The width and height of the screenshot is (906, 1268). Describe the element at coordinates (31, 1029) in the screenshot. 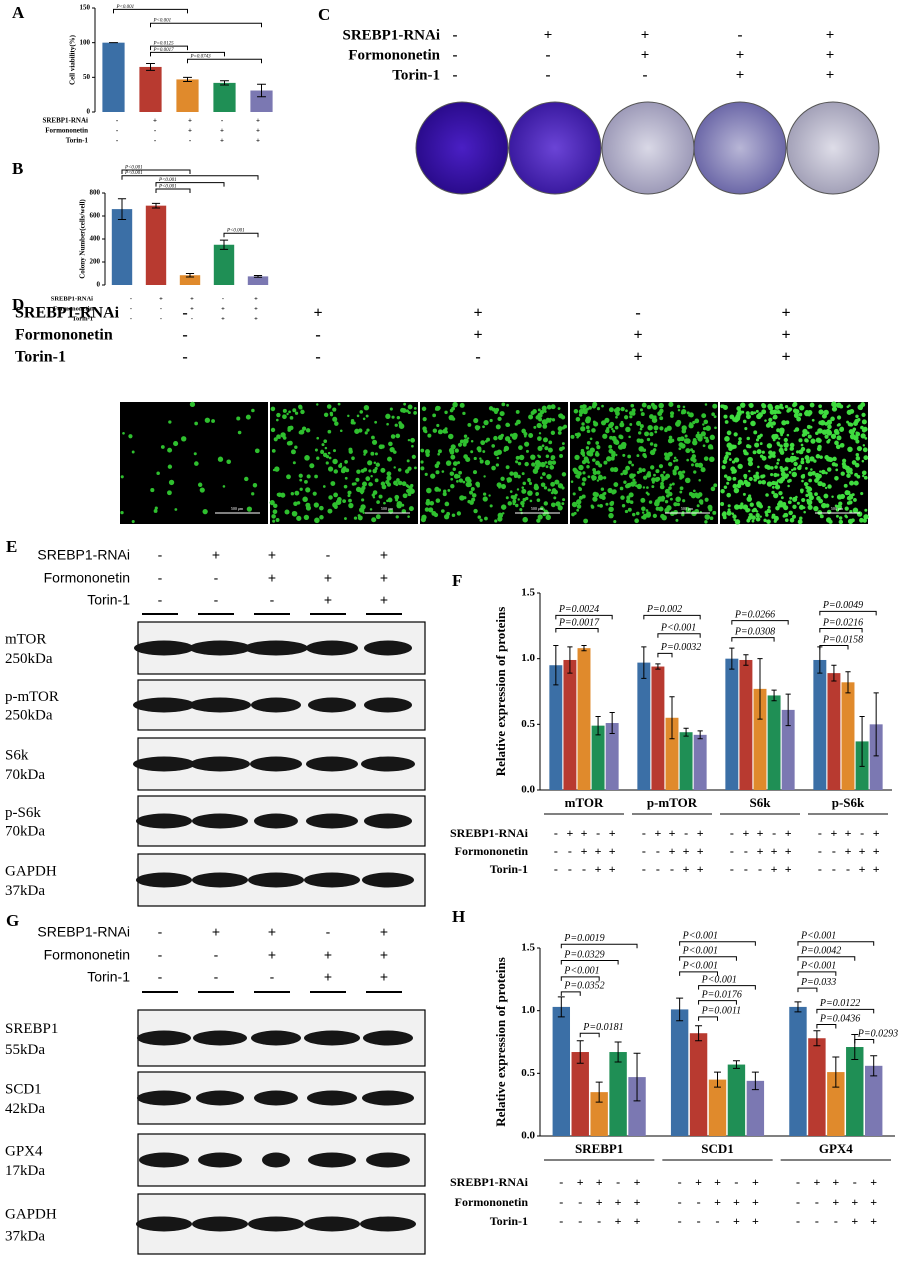

I see `blot-protein: SREBP1` at that location.